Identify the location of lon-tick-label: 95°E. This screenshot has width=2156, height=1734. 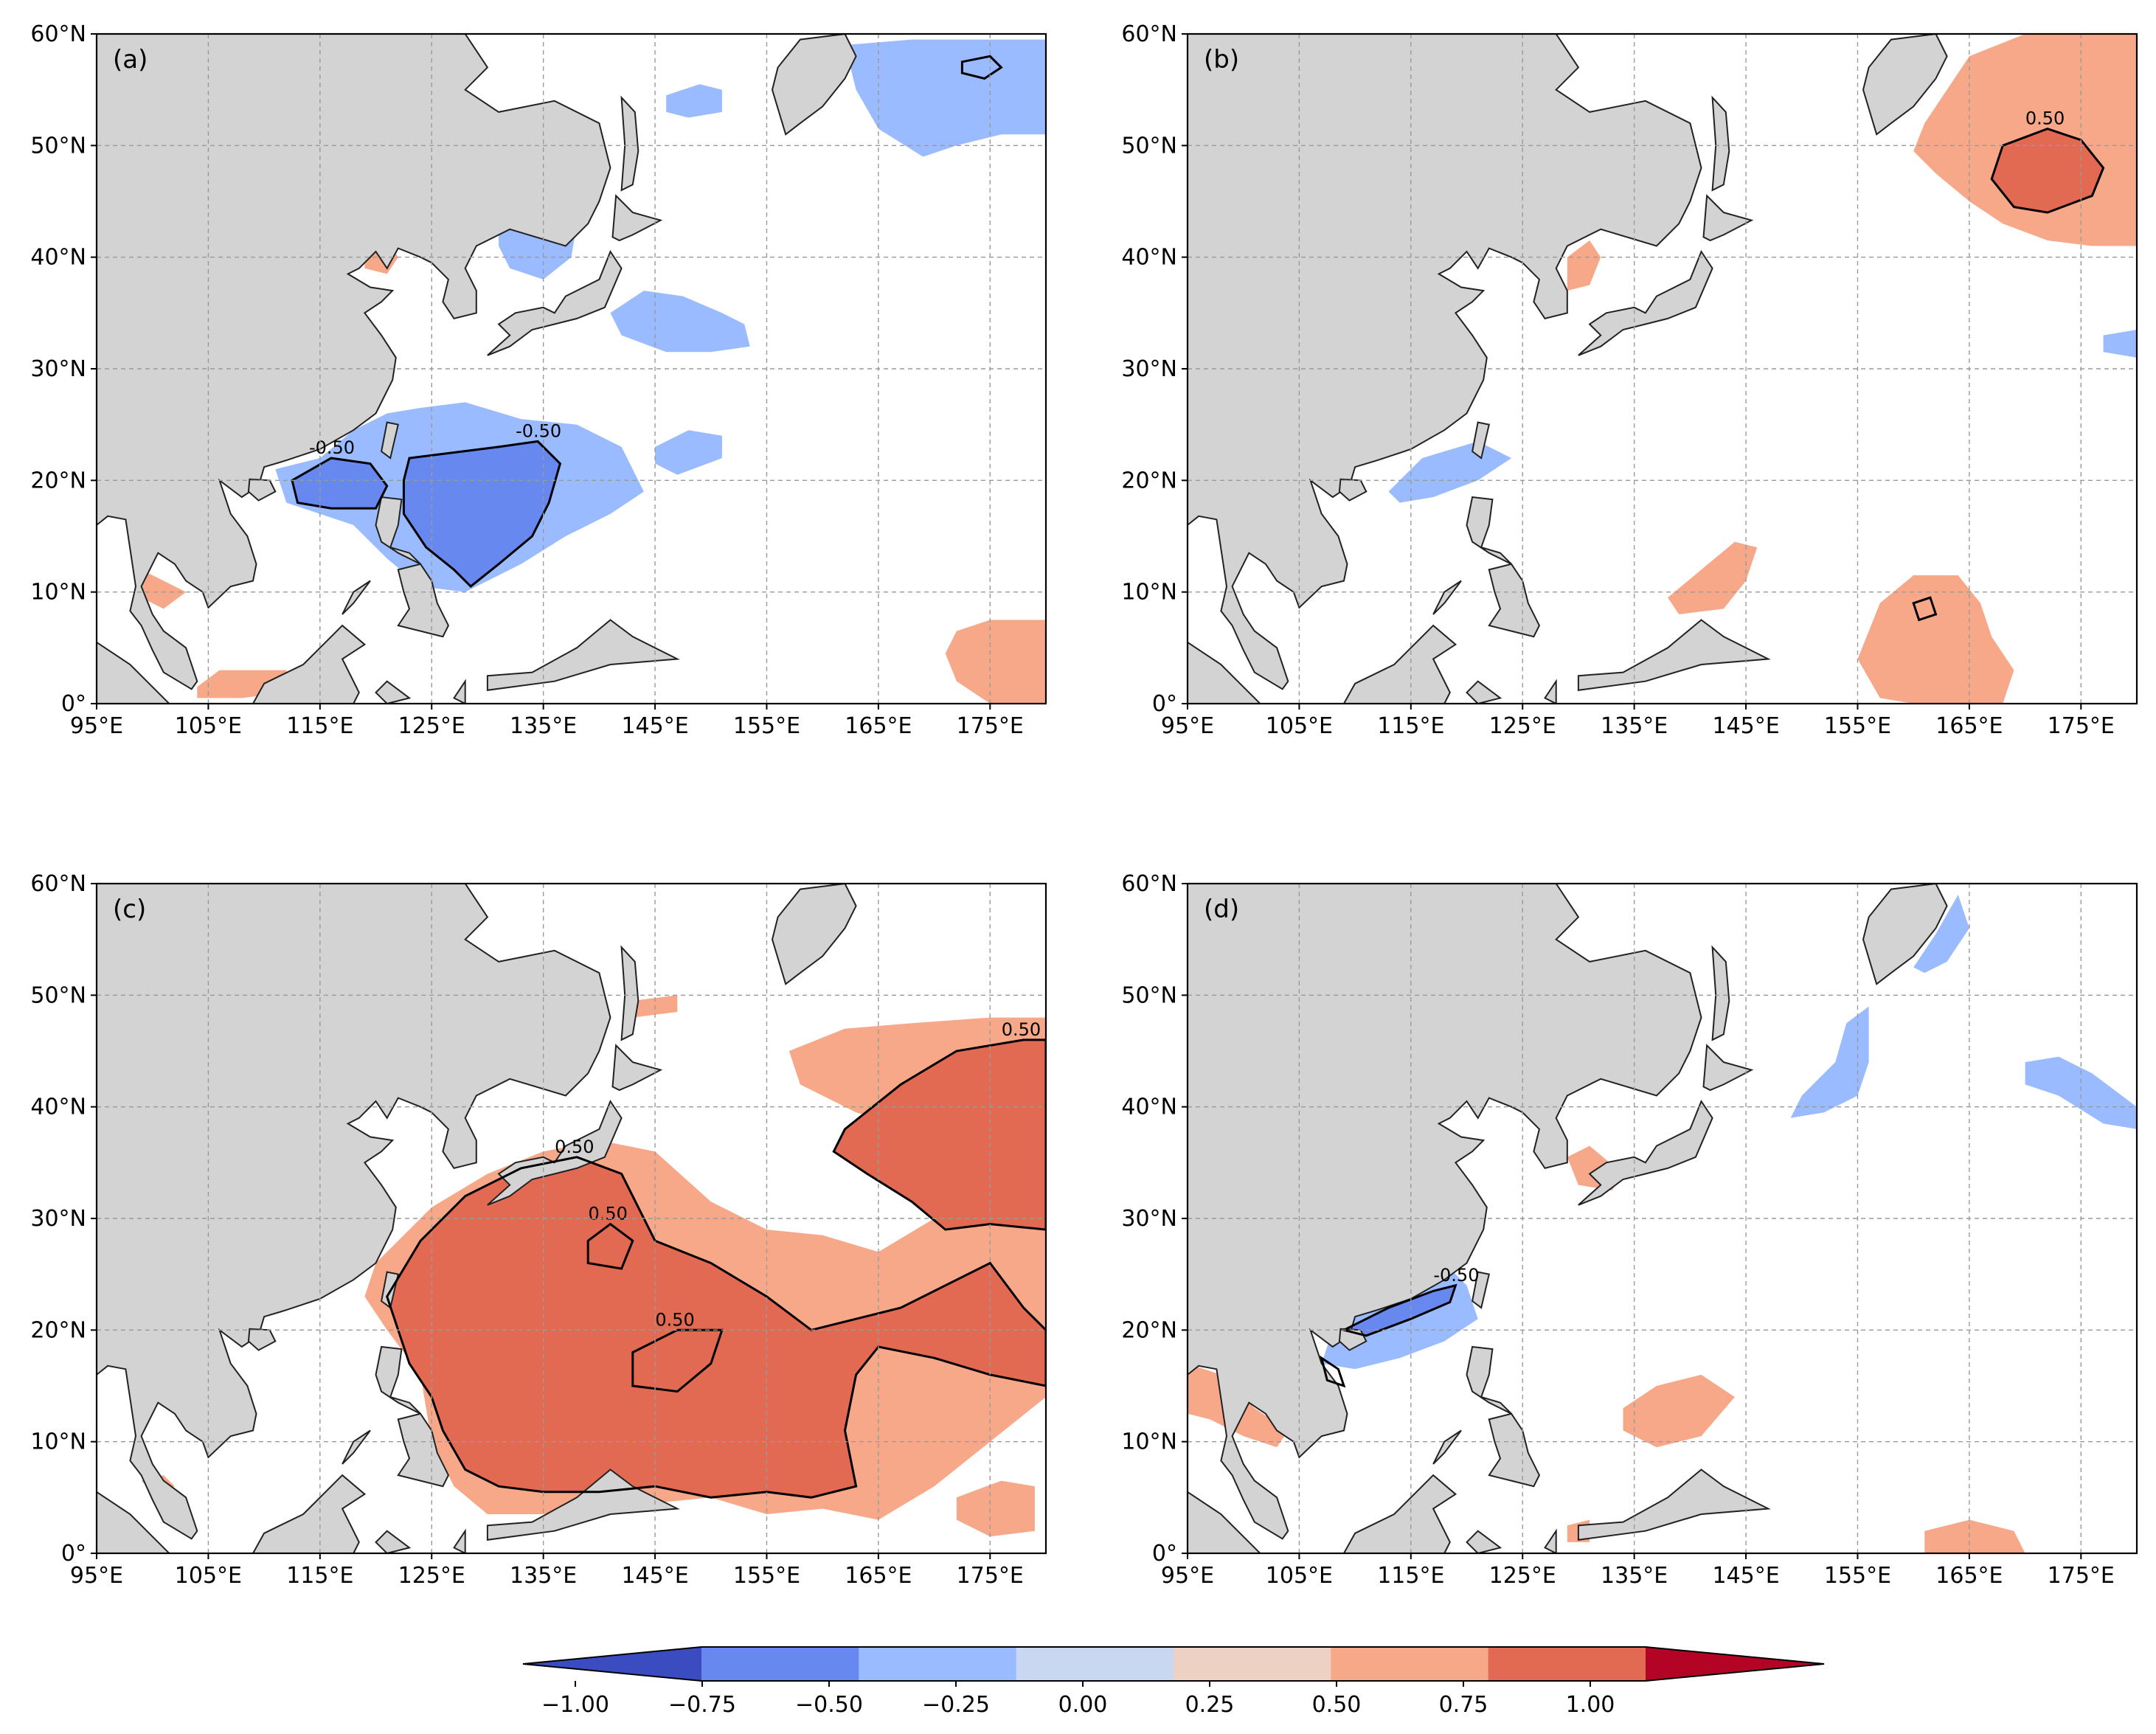
(1187, 1576).